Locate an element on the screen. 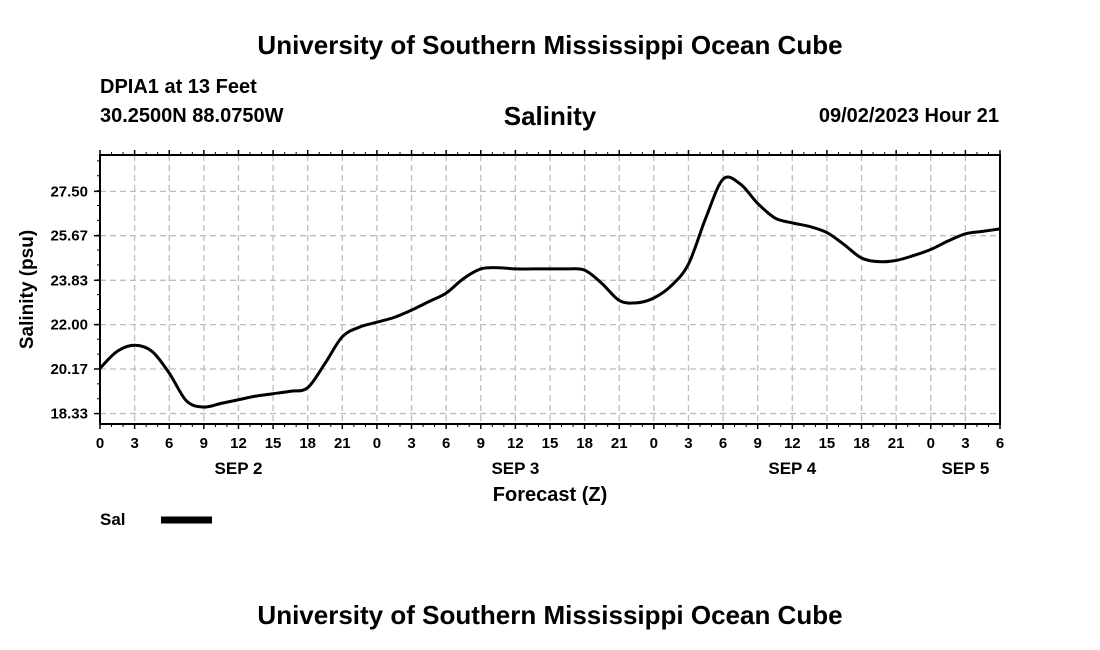 The width and height of the screenshot is (1100, 650). day-label: SEP 5 is located at coordinates (965, 468).